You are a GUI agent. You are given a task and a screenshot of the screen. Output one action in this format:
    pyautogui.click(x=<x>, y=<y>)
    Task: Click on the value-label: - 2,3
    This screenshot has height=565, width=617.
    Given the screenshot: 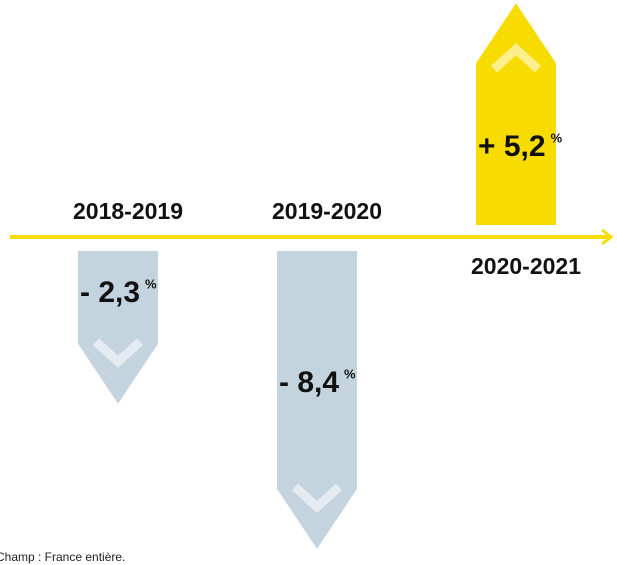 What is the action you would take?
    pyautogui.click(x=110, y=292)
    